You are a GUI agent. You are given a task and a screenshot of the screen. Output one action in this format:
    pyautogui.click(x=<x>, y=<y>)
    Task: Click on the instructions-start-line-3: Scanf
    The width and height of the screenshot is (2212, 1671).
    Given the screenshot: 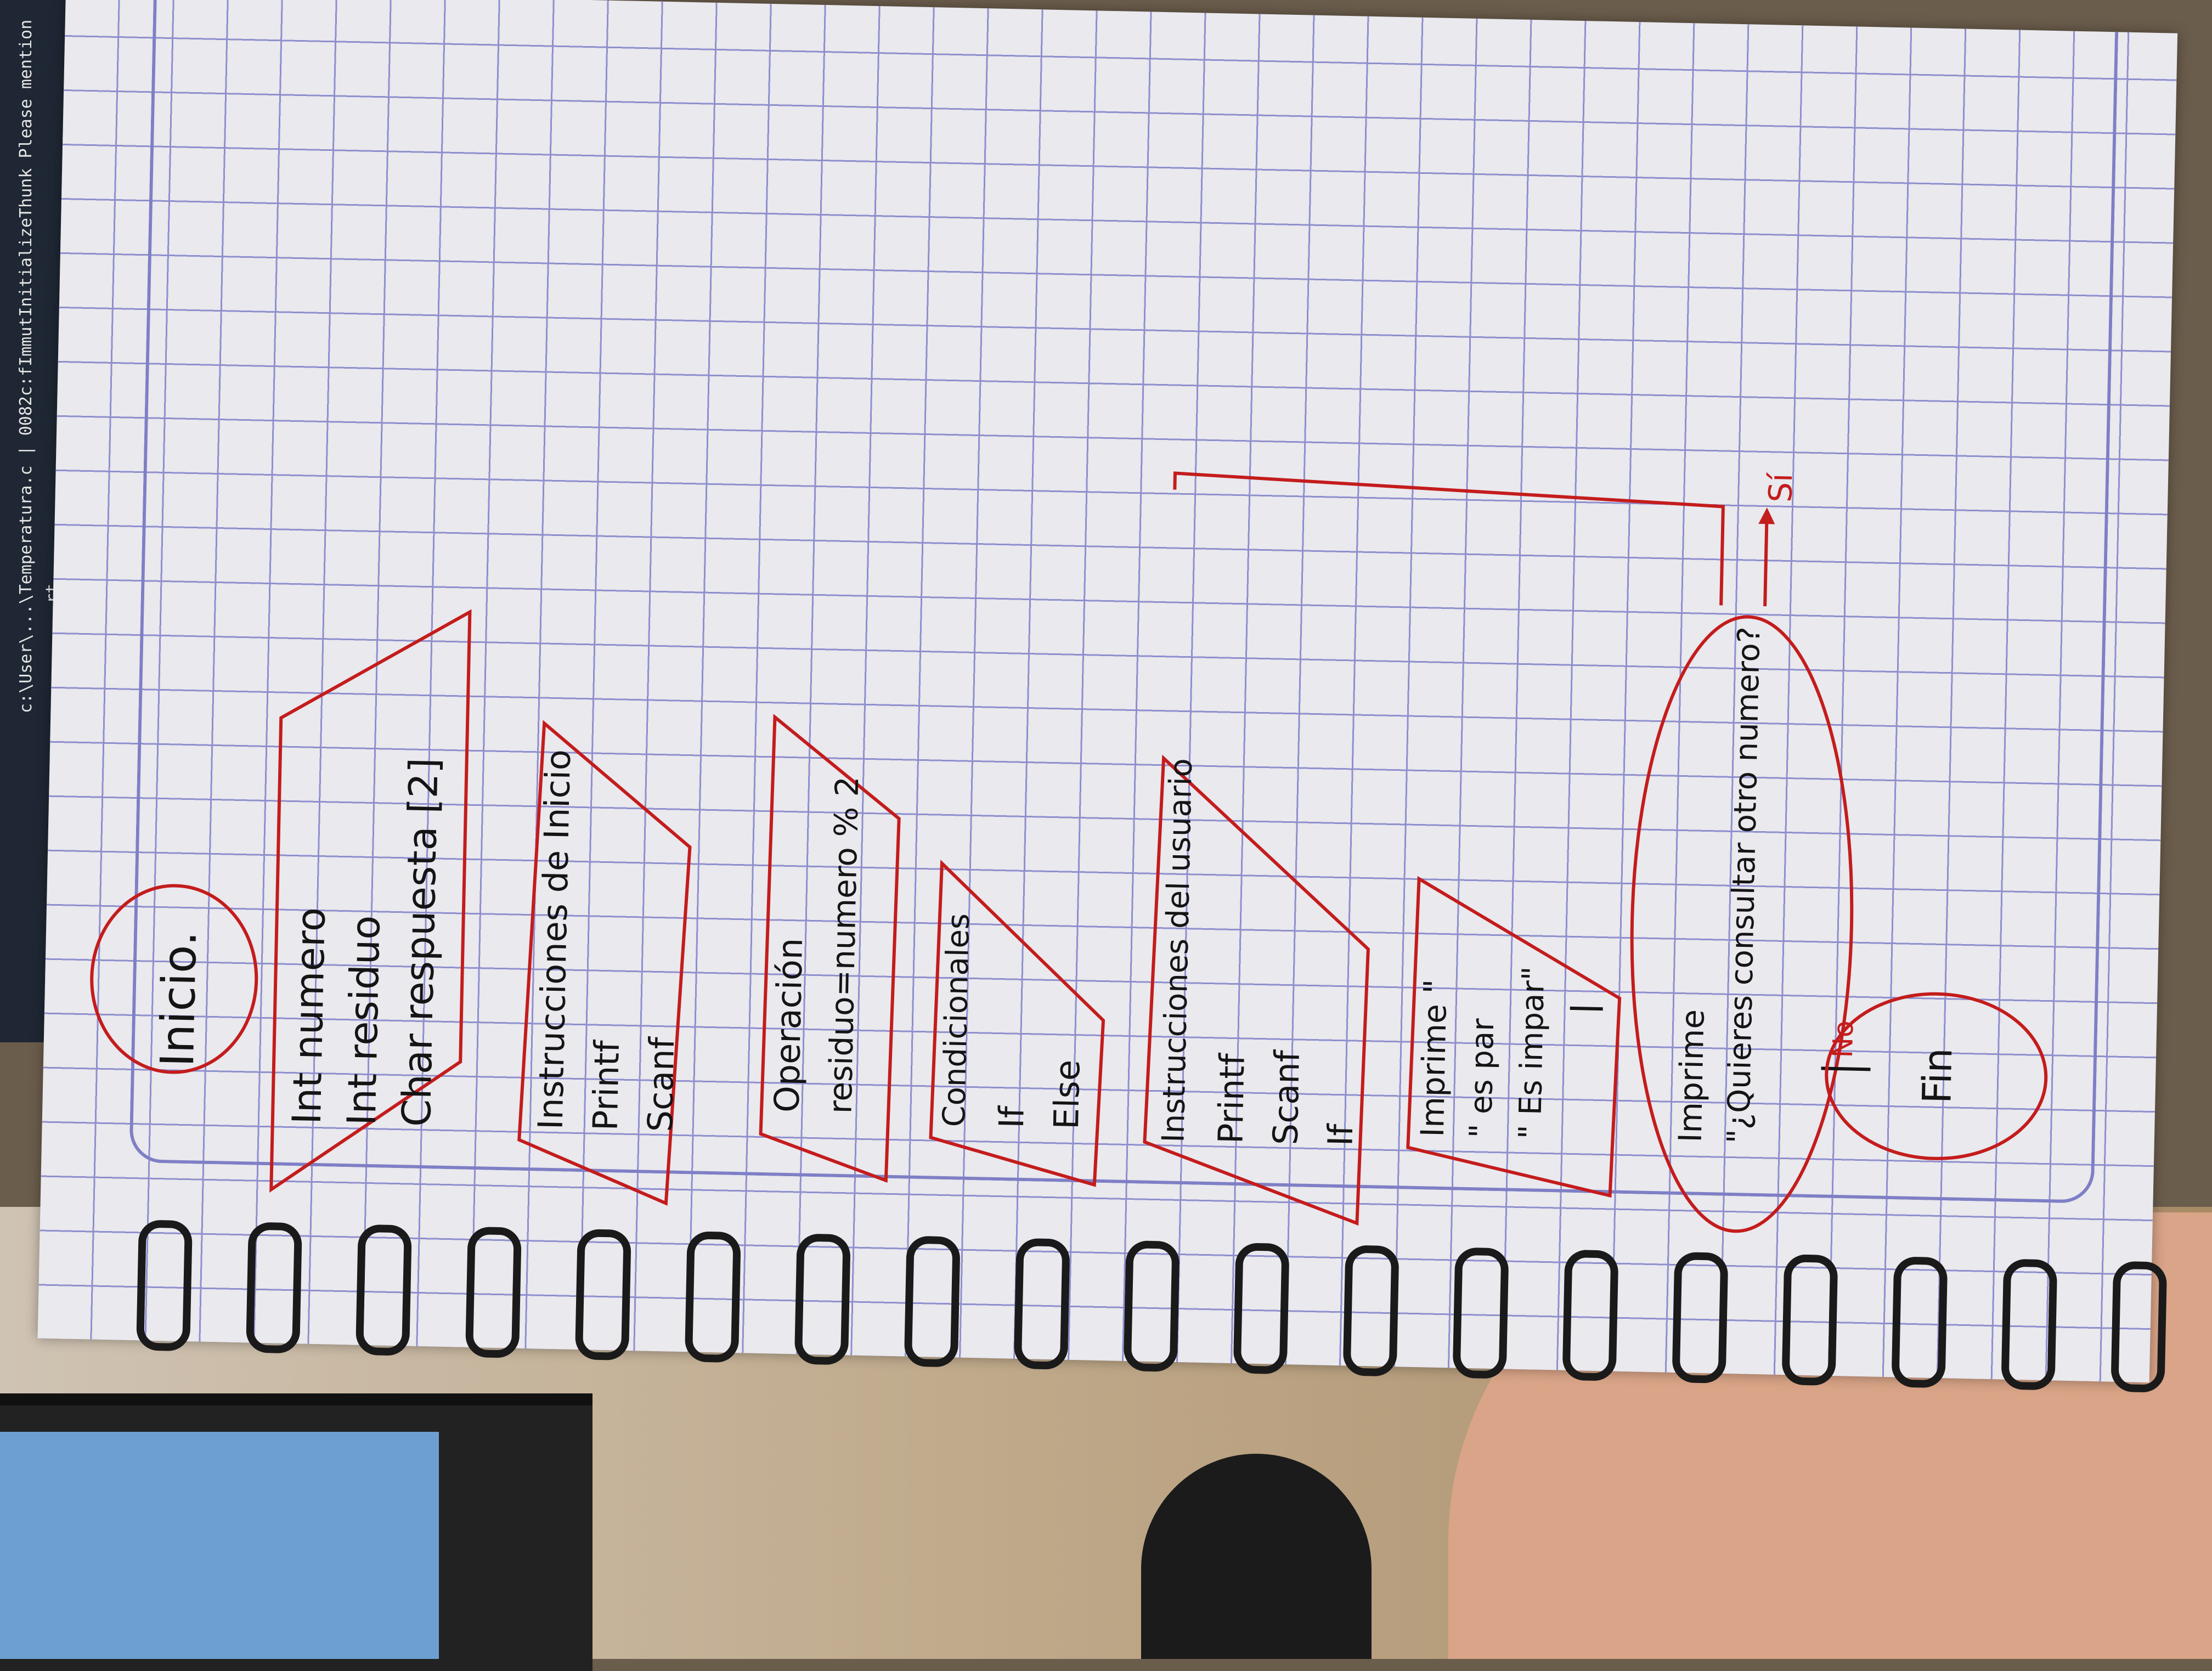 What is the action you would take?
    pyautogui.click(x=661, y=1084)
    